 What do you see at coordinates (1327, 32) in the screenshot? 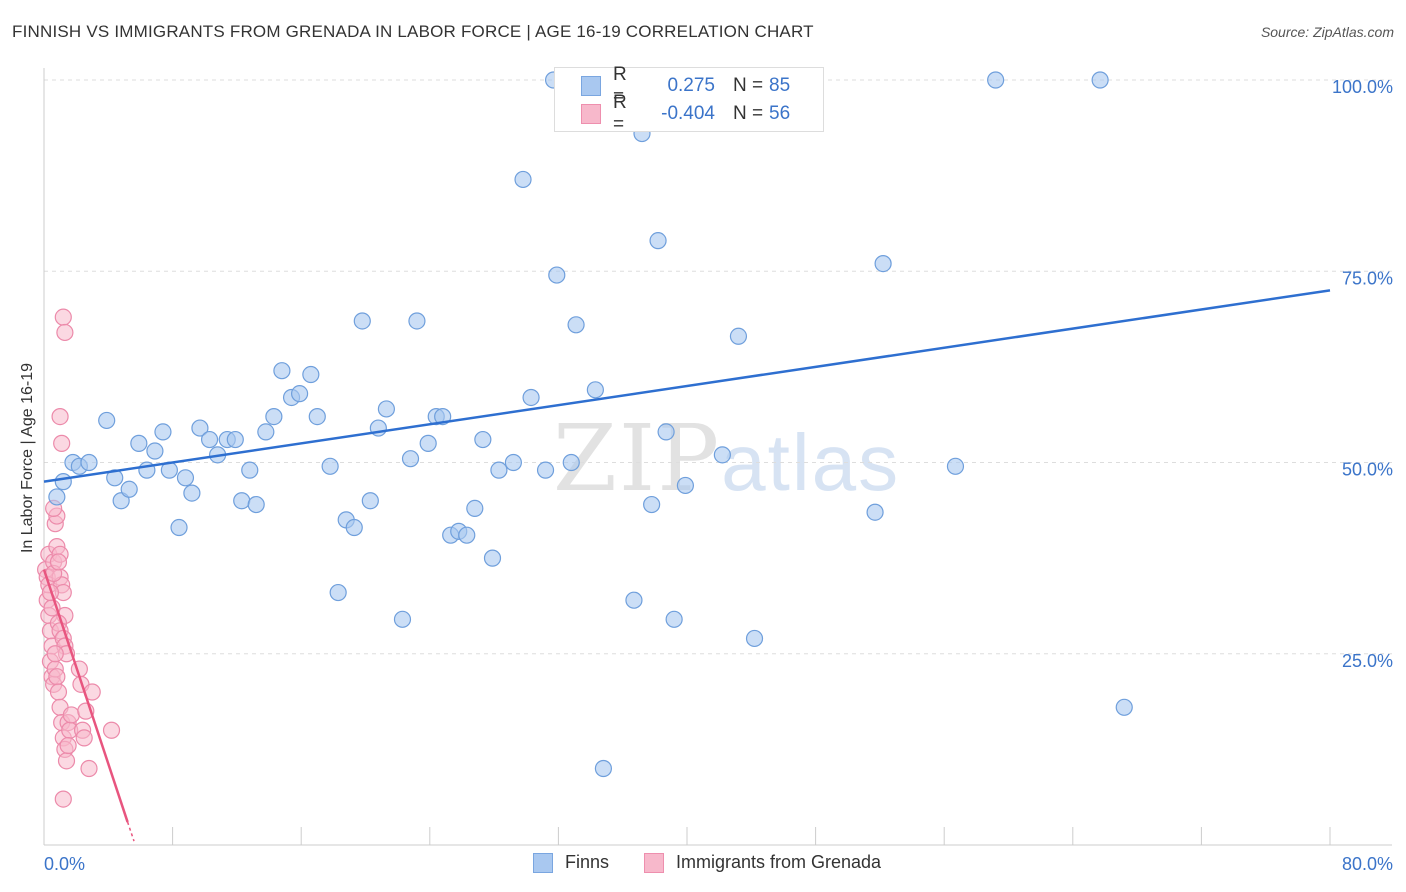
I see `chart-source: Source: ZipAtlas.com` at bounding box center [1327, 32].